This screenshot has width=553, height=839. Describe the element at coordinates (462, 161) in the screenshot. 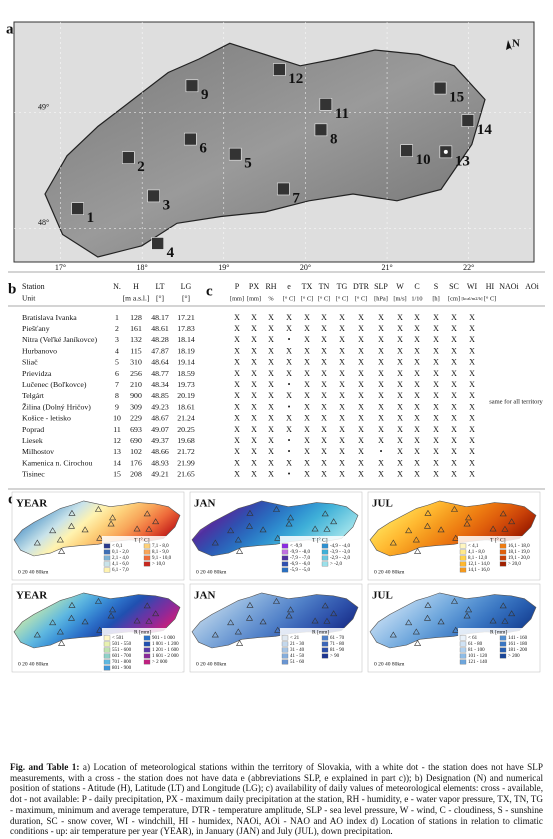

I see `station-number: 13` at that location.